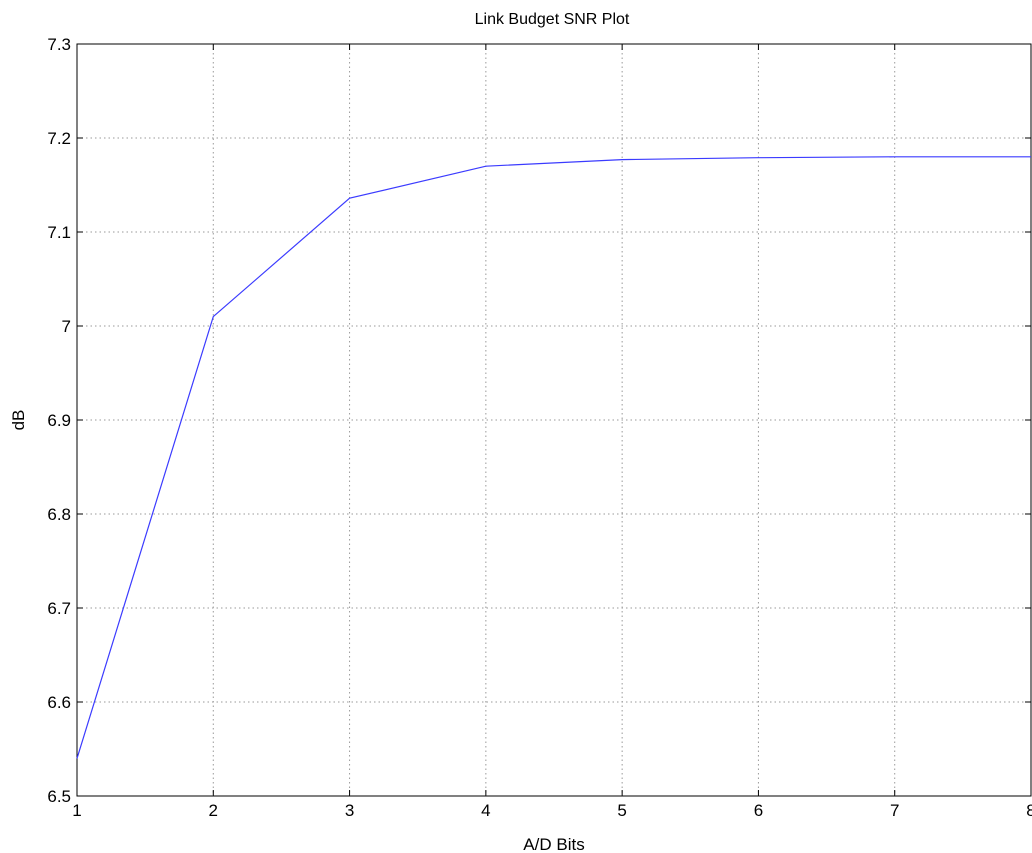 Image resolution: width=1032 pixels, height=853 pixels. What do you see at coordinates (552, 19) in the screenshot?
I see `chart-title: Link Budget SNR Plot` at bounding box center [552, 19].